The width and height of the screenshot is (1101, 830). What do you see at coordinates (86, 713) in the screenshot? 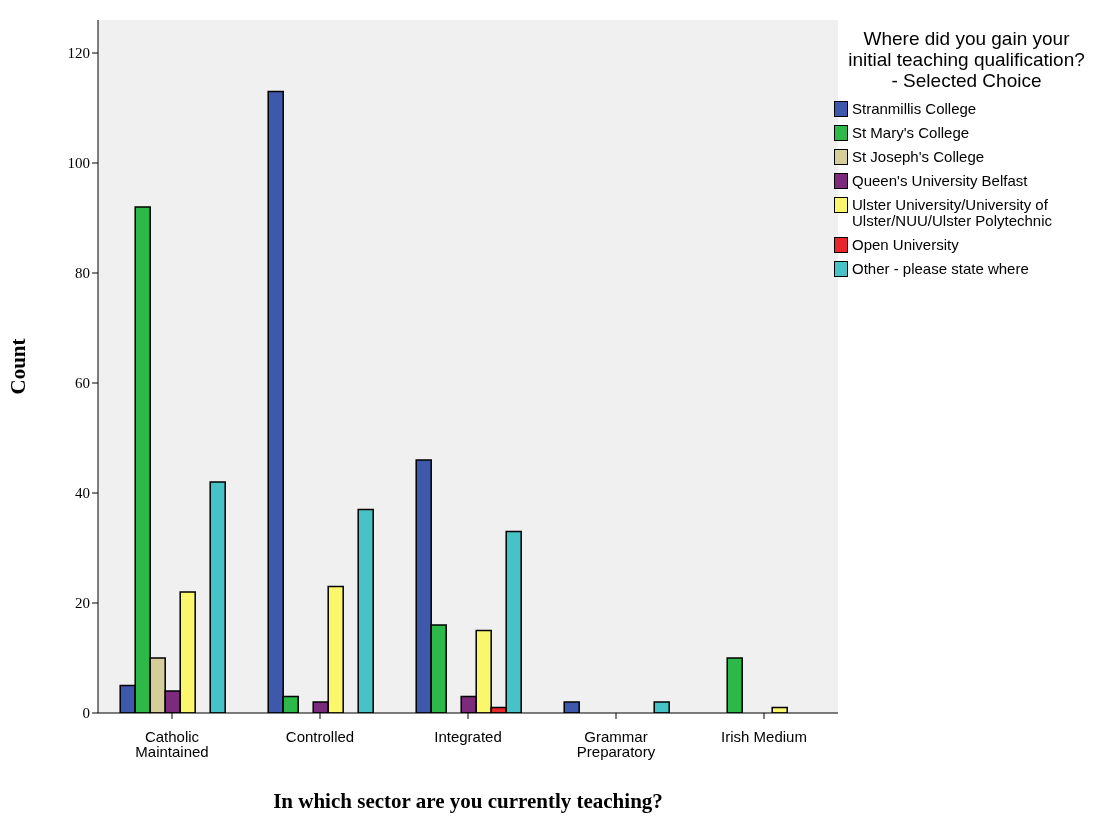
I see `y-tick-label: 0` at bounding box center [86, 713].